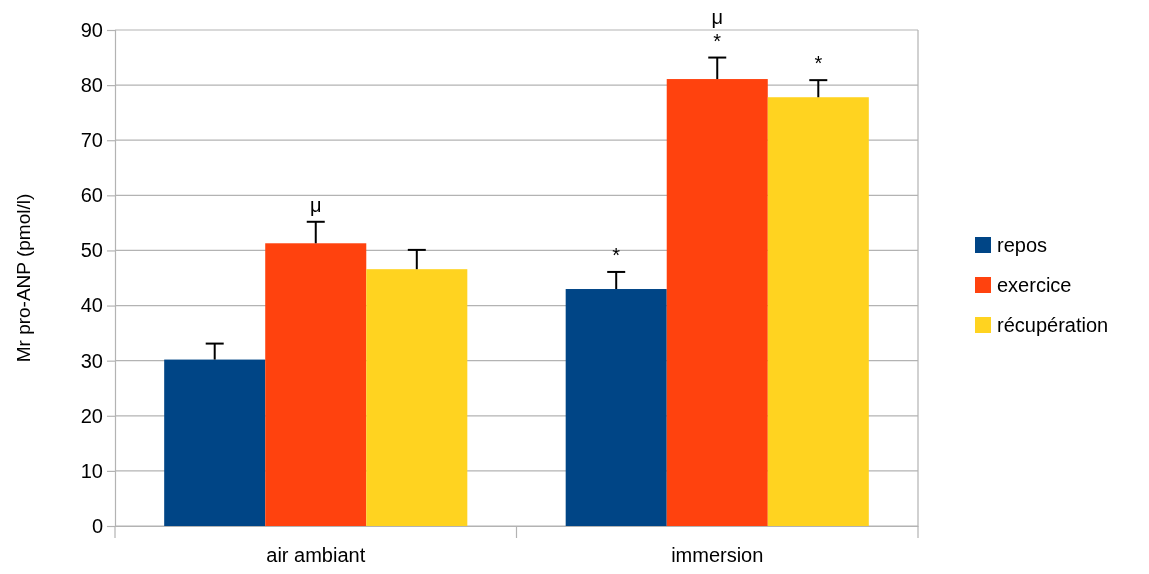 Image resolution: width=1149 pixels, height=574 pixels. Describe the element at coordinates (91, 85) in the screenshot. I see `y-tick-label: 80` at that location.